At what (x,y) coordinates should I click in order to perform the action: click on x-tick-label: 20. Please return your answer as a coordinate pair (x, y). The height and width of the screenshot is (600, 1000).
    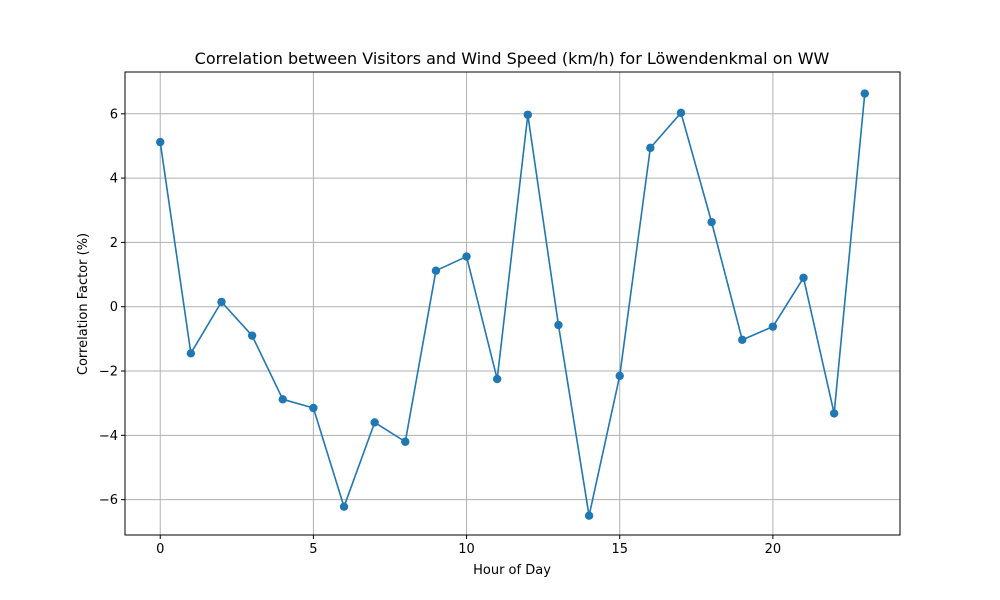
    Looking at the image, I should click on (773, 549).